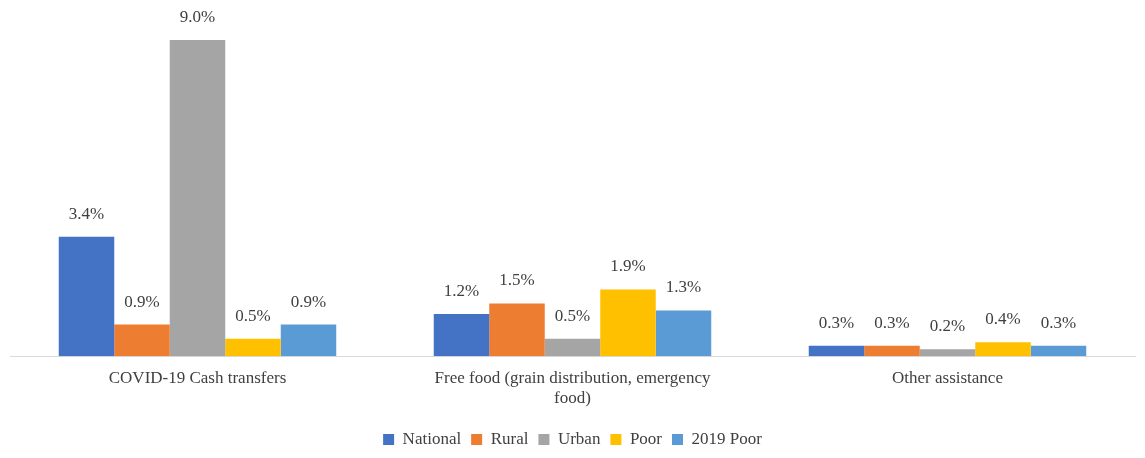  Describe the element at coordinates (517, 280) in the screenshot. I see `data-label: 1.5%` at that location.